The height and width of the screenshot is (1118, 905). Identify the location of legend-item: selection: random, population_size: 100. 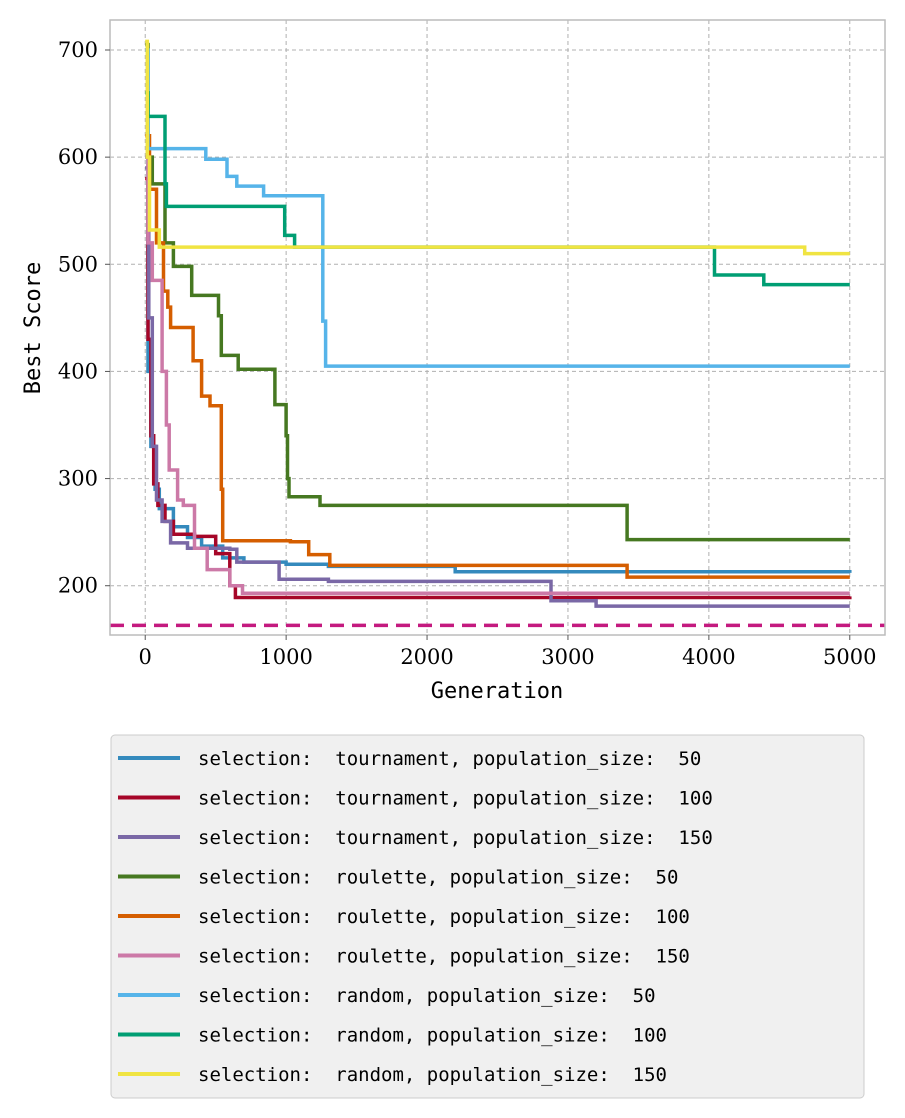
(392, 1036).